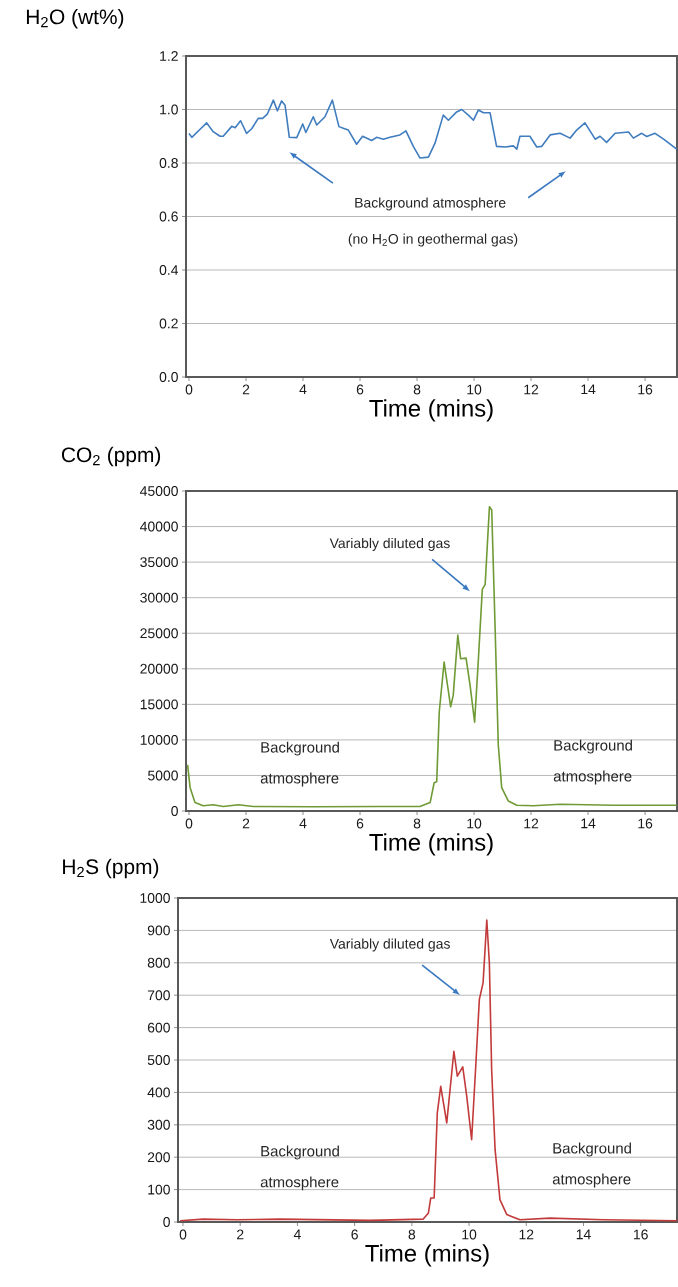 The image size is (678, 1287). I want to click on y-axis-title: H$_{2}$S (ppm), so click(111, 868).